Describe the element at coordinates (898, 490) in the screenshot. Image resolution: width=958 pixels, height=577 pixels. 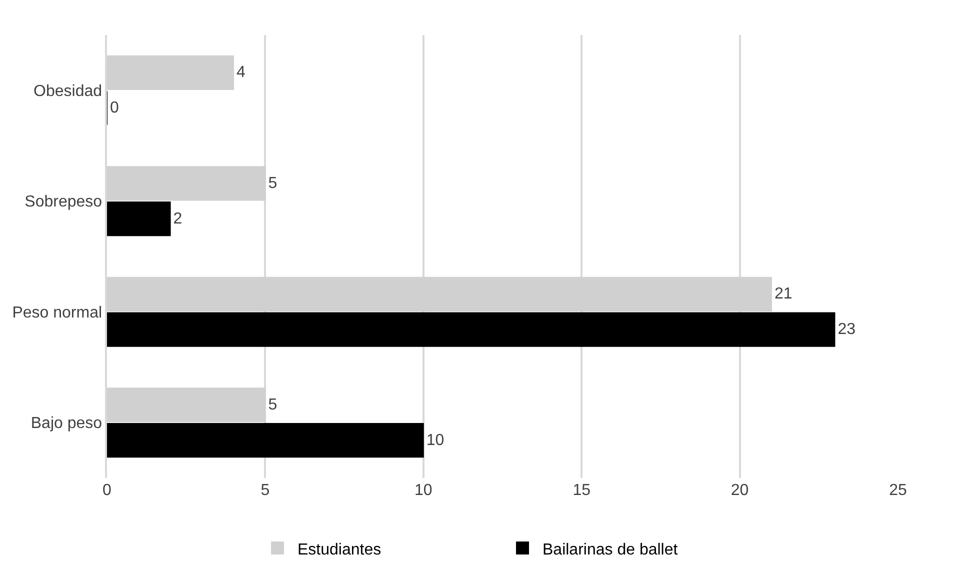
I see `x-tick-label: 25` at that location.